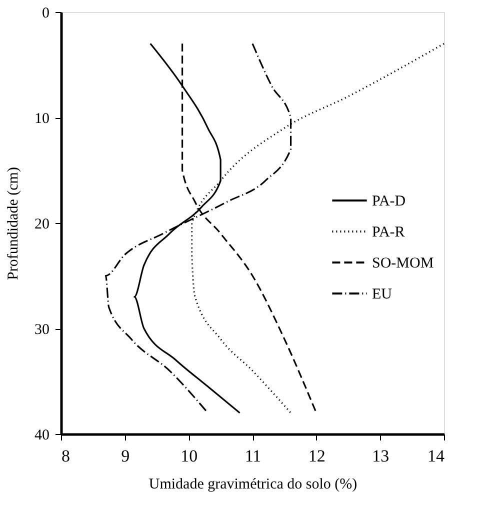 The width and height of the screenshot is (503, 514). What do you see at coordinates (317, 456) in the screenshot?
I see `x-tick-label: 12` at bounding box center [317, 456].